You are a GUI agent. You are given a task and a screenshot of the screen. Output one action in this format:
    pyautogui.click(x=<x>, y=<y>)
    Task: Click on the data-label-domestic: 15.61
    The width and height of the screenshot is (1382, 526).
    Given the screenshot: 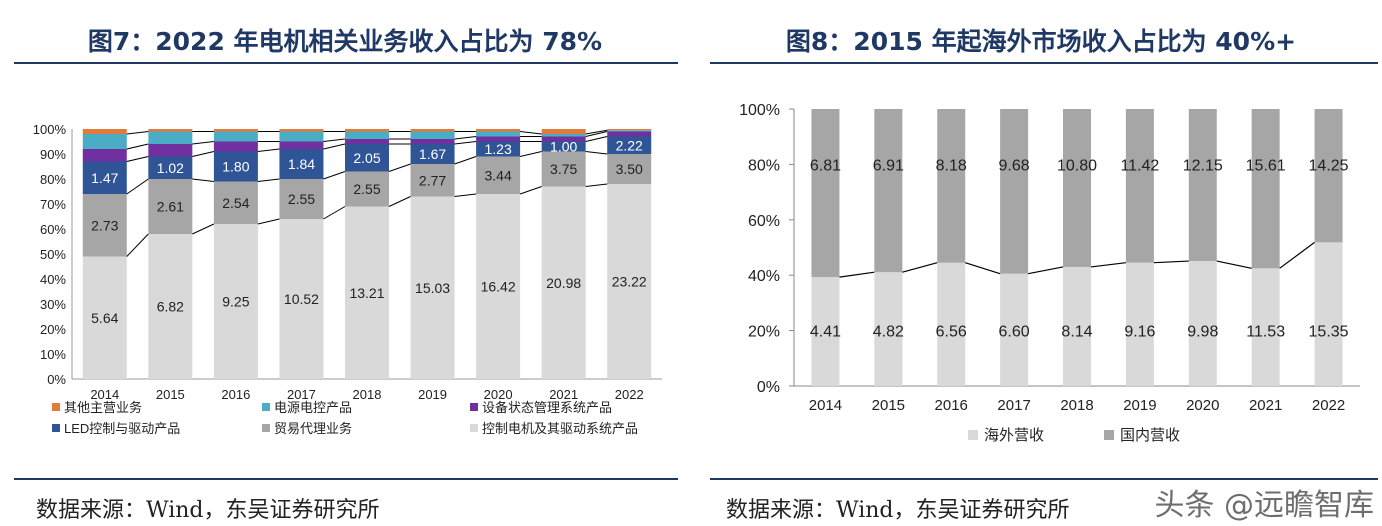 What is the action you would take?
    pyautogui.click(x=1266, y=165)
    